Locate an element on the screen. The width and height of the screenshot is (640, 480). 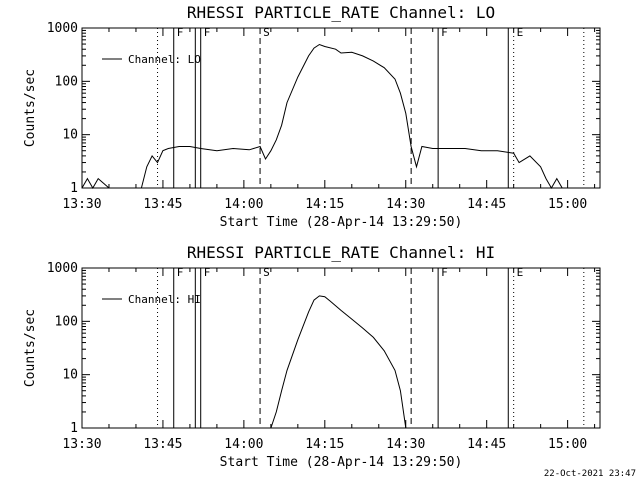
chart-title: RHESSI PARTICLE_RATE Channel: HI is located at coordinates (341, 252).